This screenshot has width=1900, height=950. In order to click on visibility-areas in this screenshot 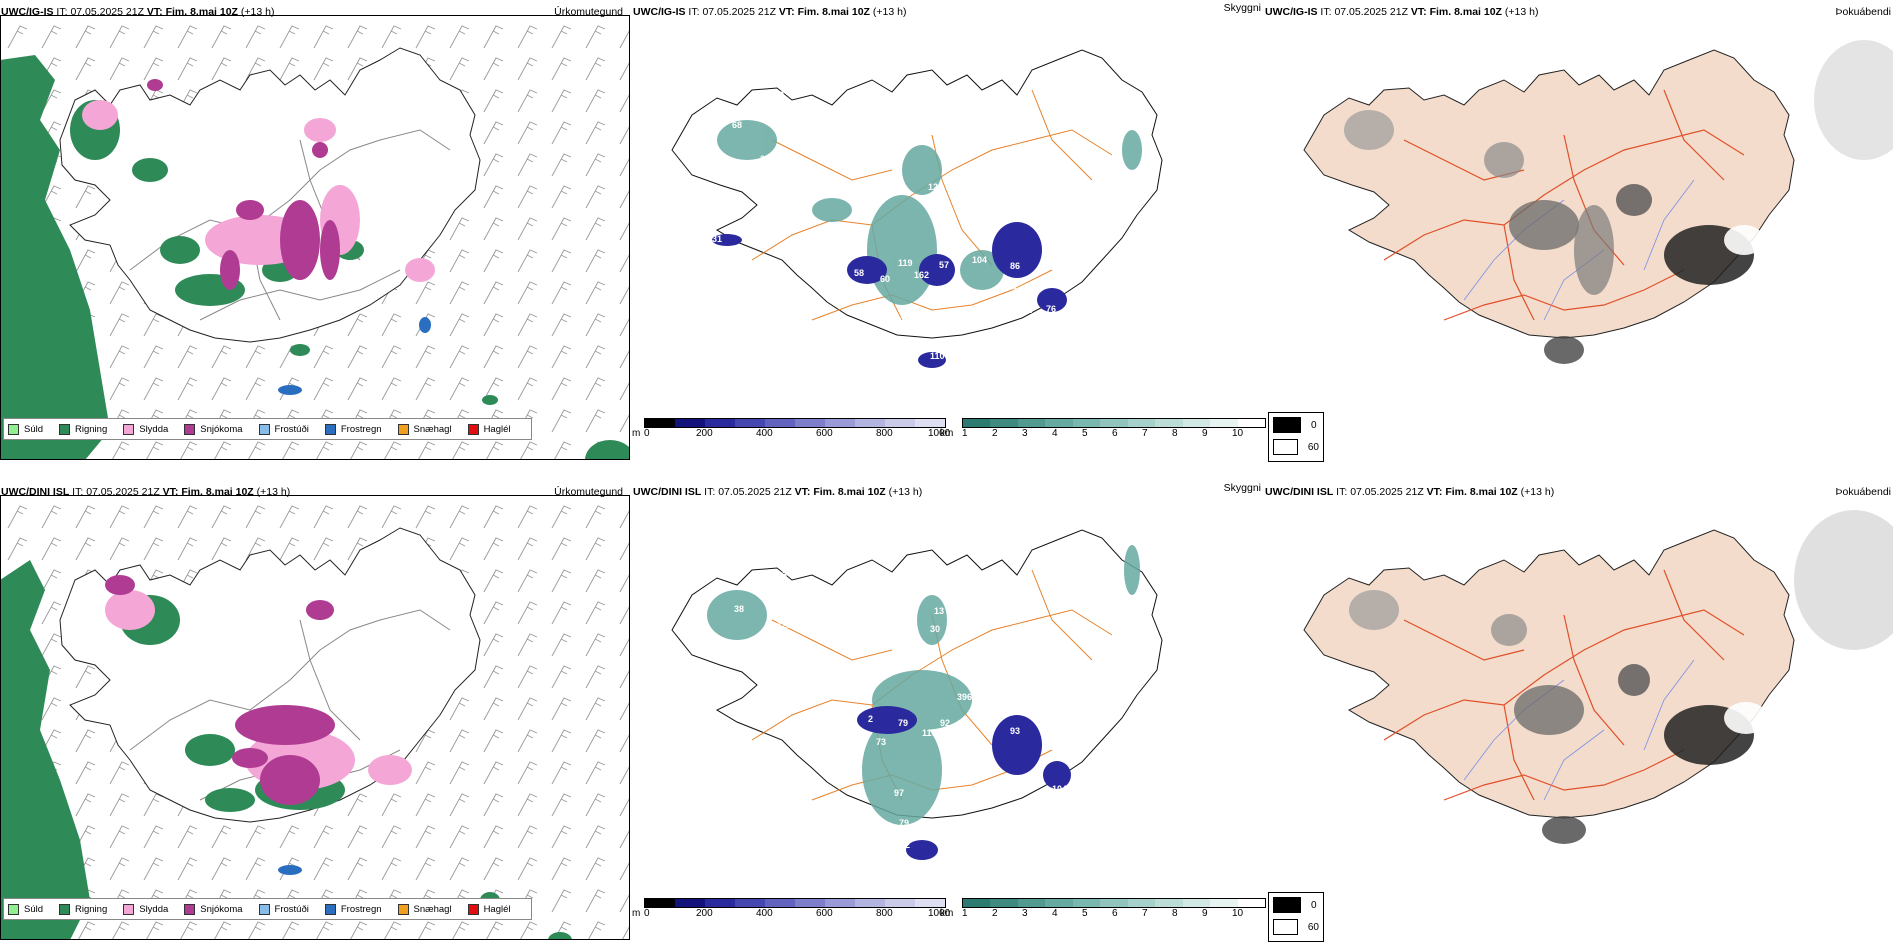, I will do `click(929, 212)`.